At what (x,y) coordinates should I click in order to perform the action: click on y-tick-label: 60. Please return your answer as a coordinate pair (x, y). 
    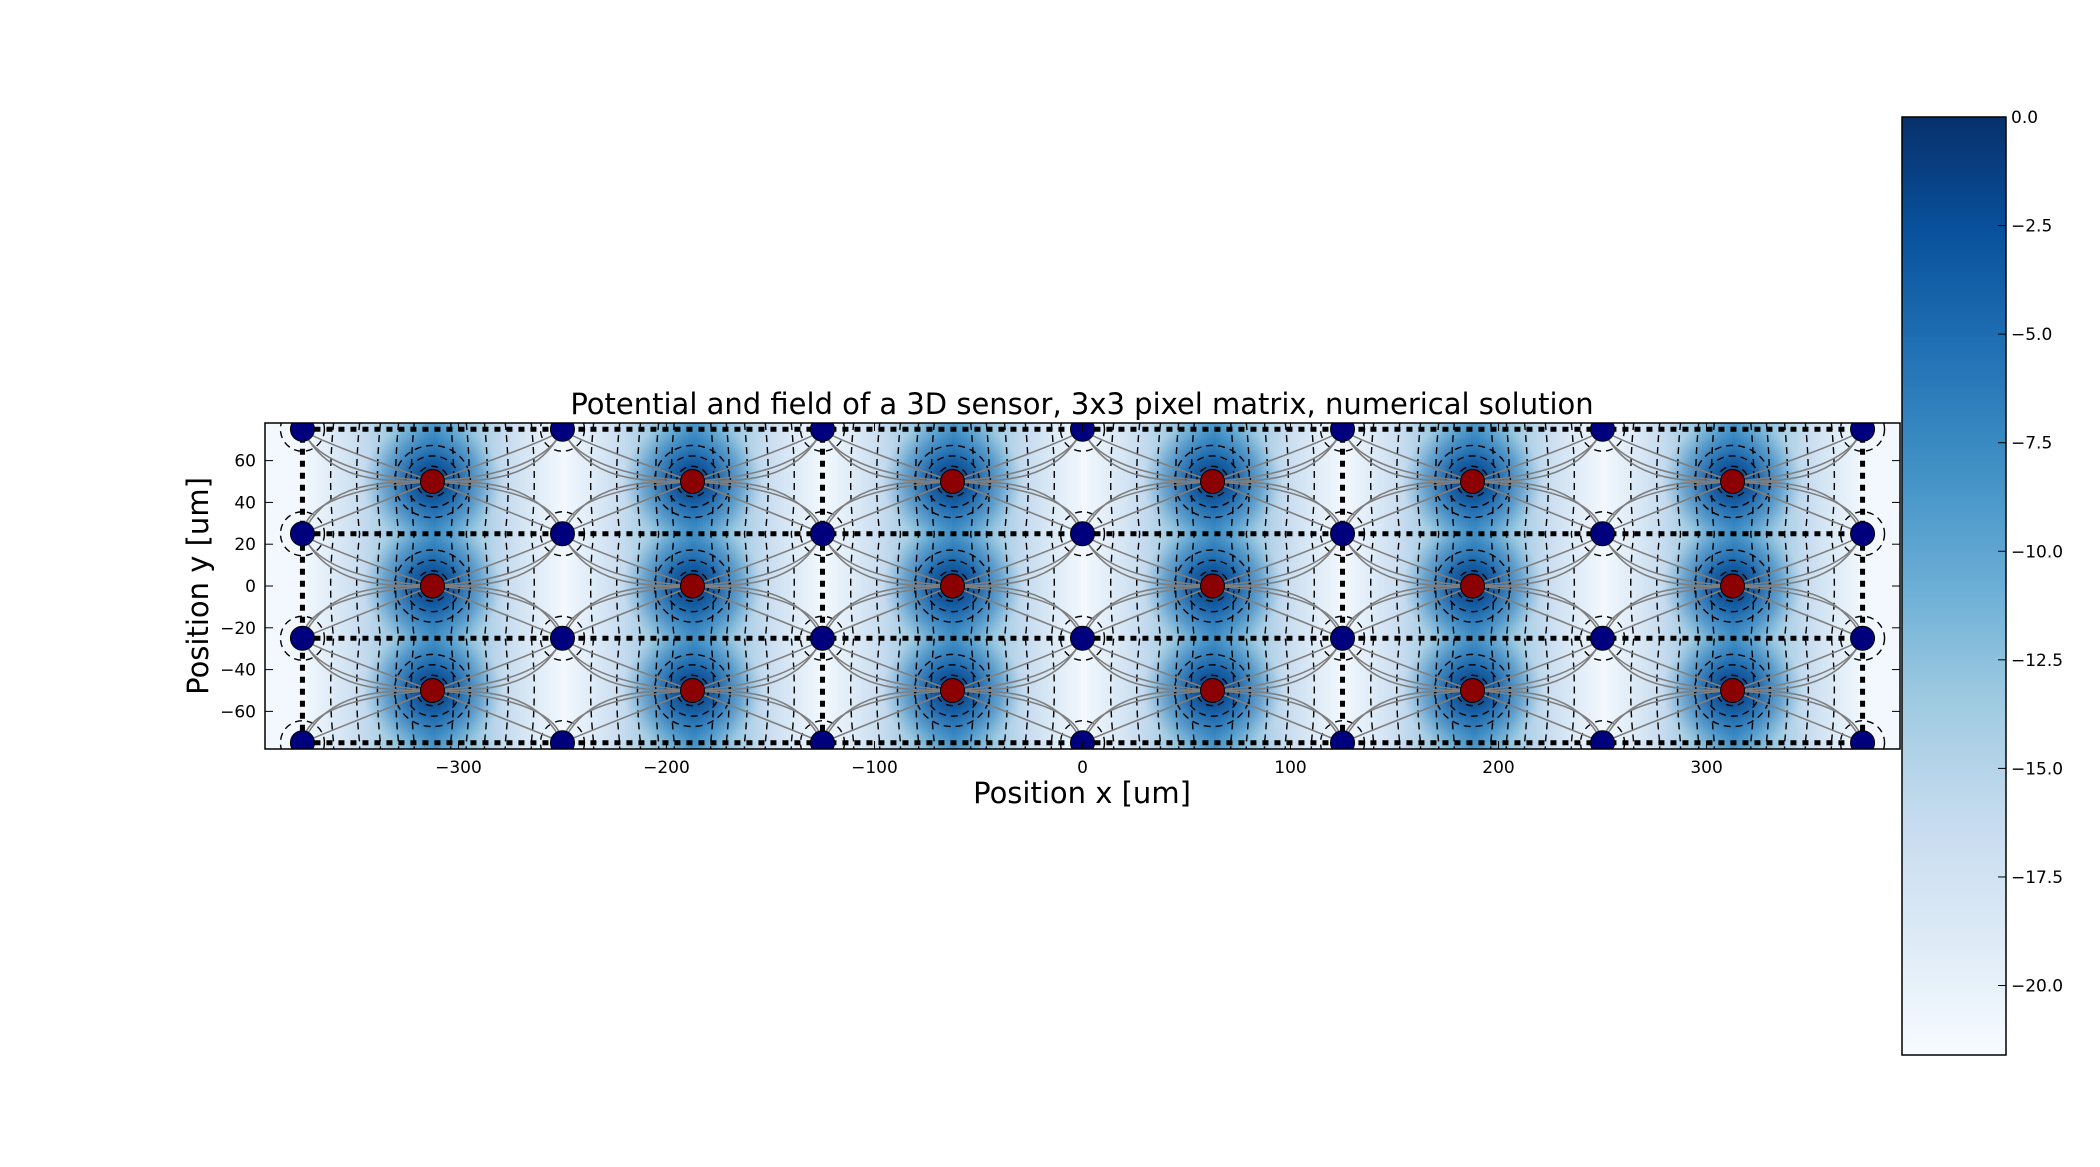
    Looking at the image, I should click on (245, 462).